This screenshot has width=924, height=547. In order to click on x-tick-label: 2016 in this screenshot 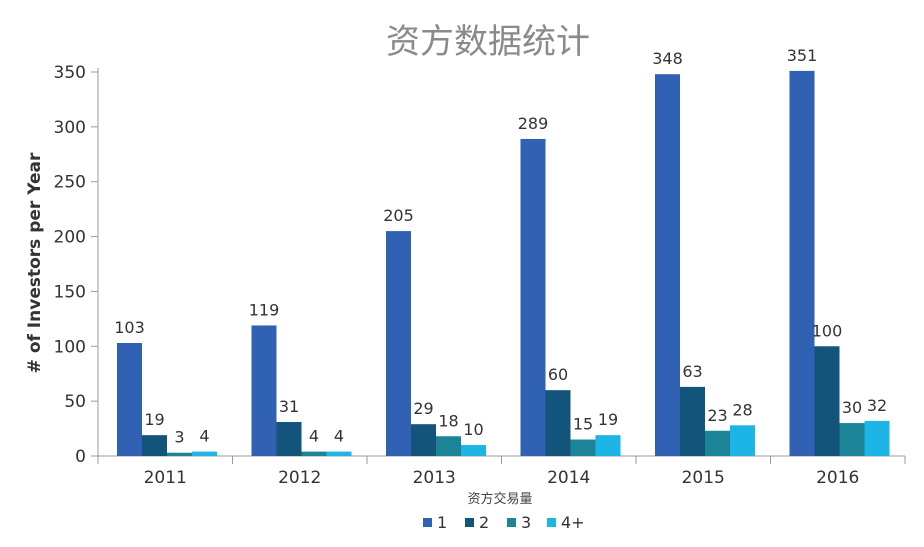, I will do `click(837, 478)`.